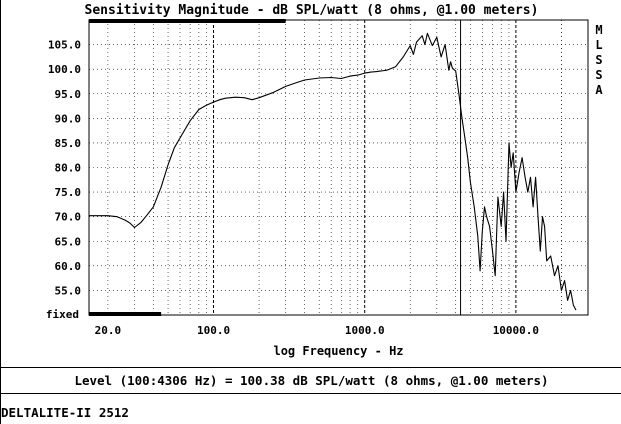  Describe the element at coordinates (68, 94) in the screenshot. I see `y-tick-label: 95.0` at that location.